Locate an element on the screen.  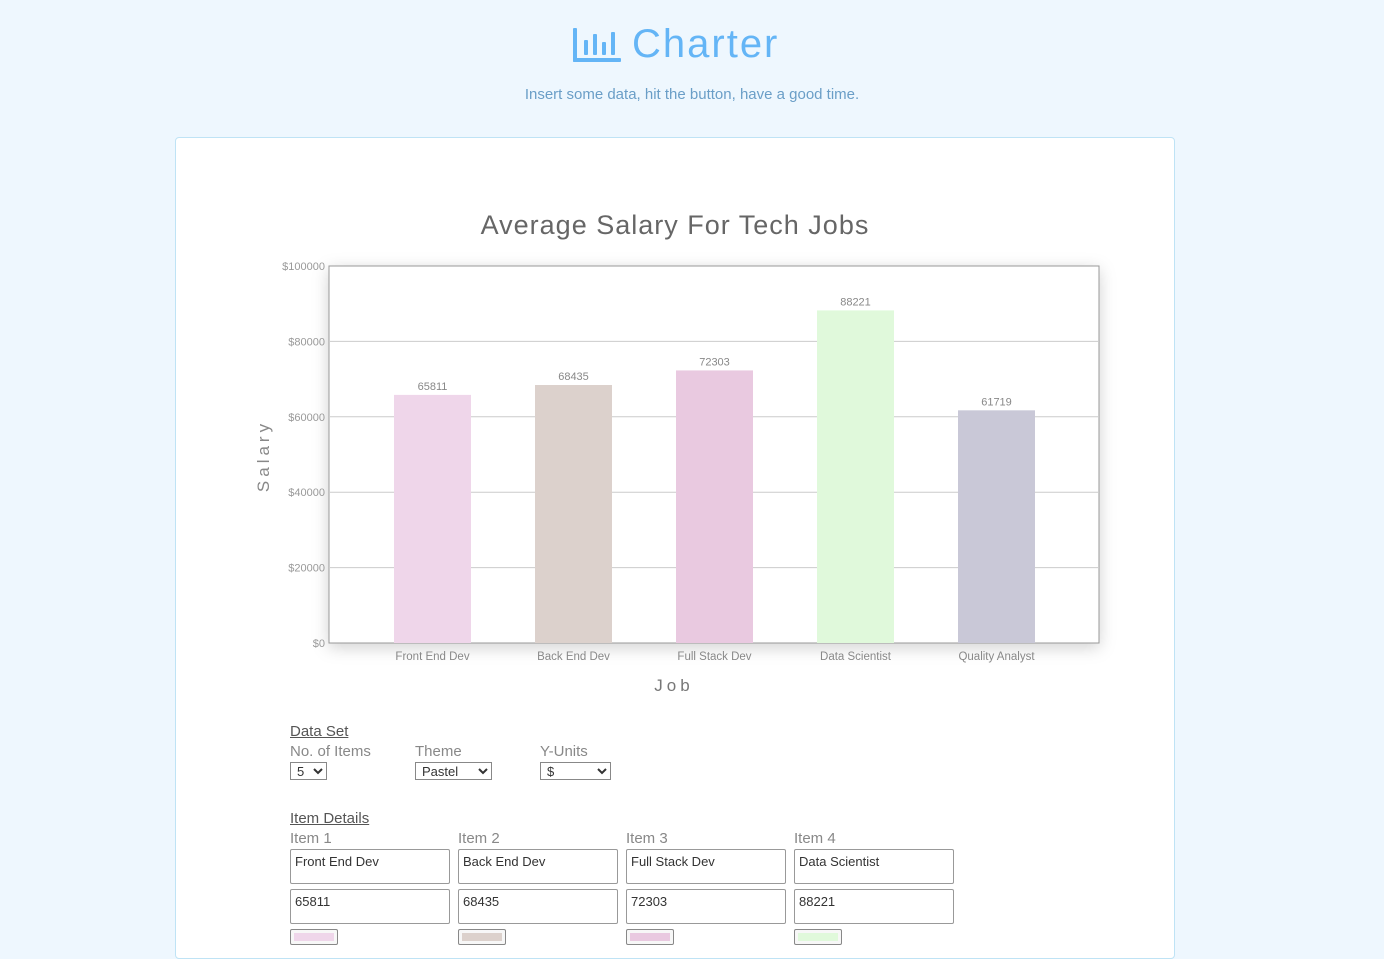
x-tick-label: Full Stack Dev is located at coordinates (714, 657).